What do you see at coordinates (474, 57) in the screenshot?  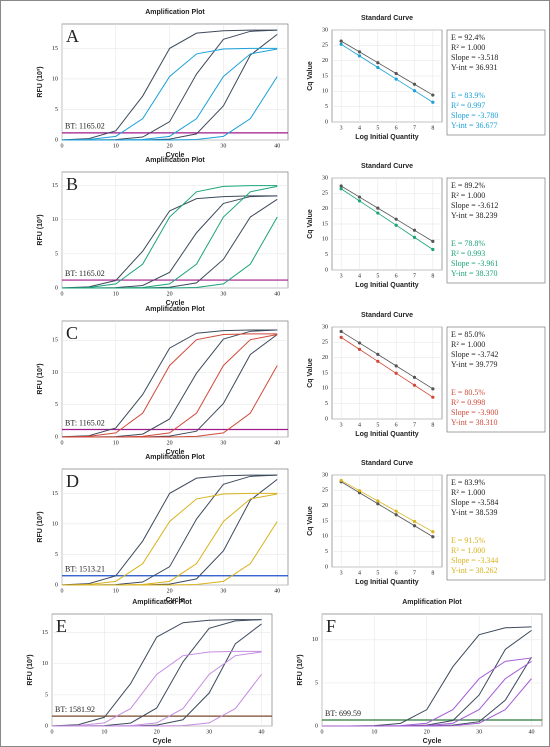 I see `stats-text: Slope = -3.518` at bounding box center [474, 57].